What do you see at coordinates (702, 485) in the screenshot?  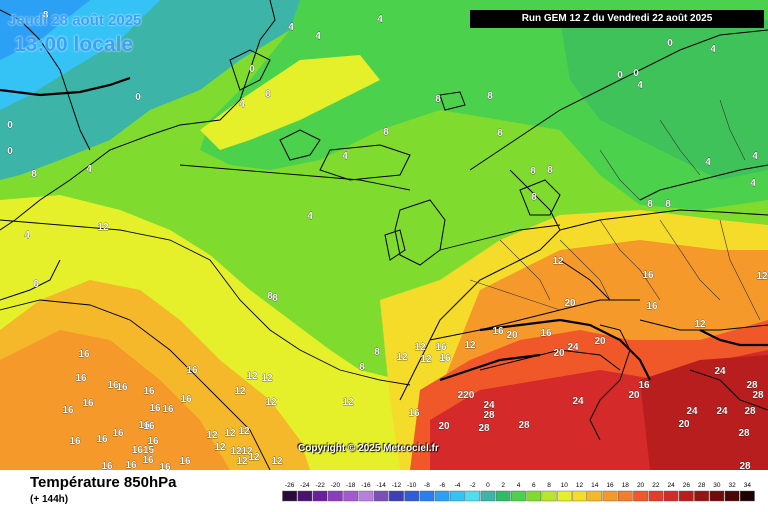 I see `legend-tick-label: 28` at bounding box center [702, 485].